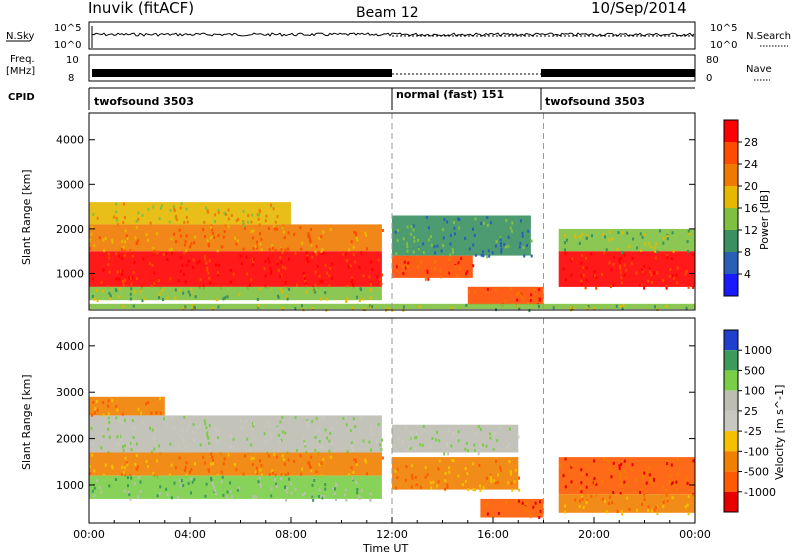  Describe the element at coordinates (144, 101) in the screenshot. I see `cpid-mode-1: twofsound 3503` at that location.